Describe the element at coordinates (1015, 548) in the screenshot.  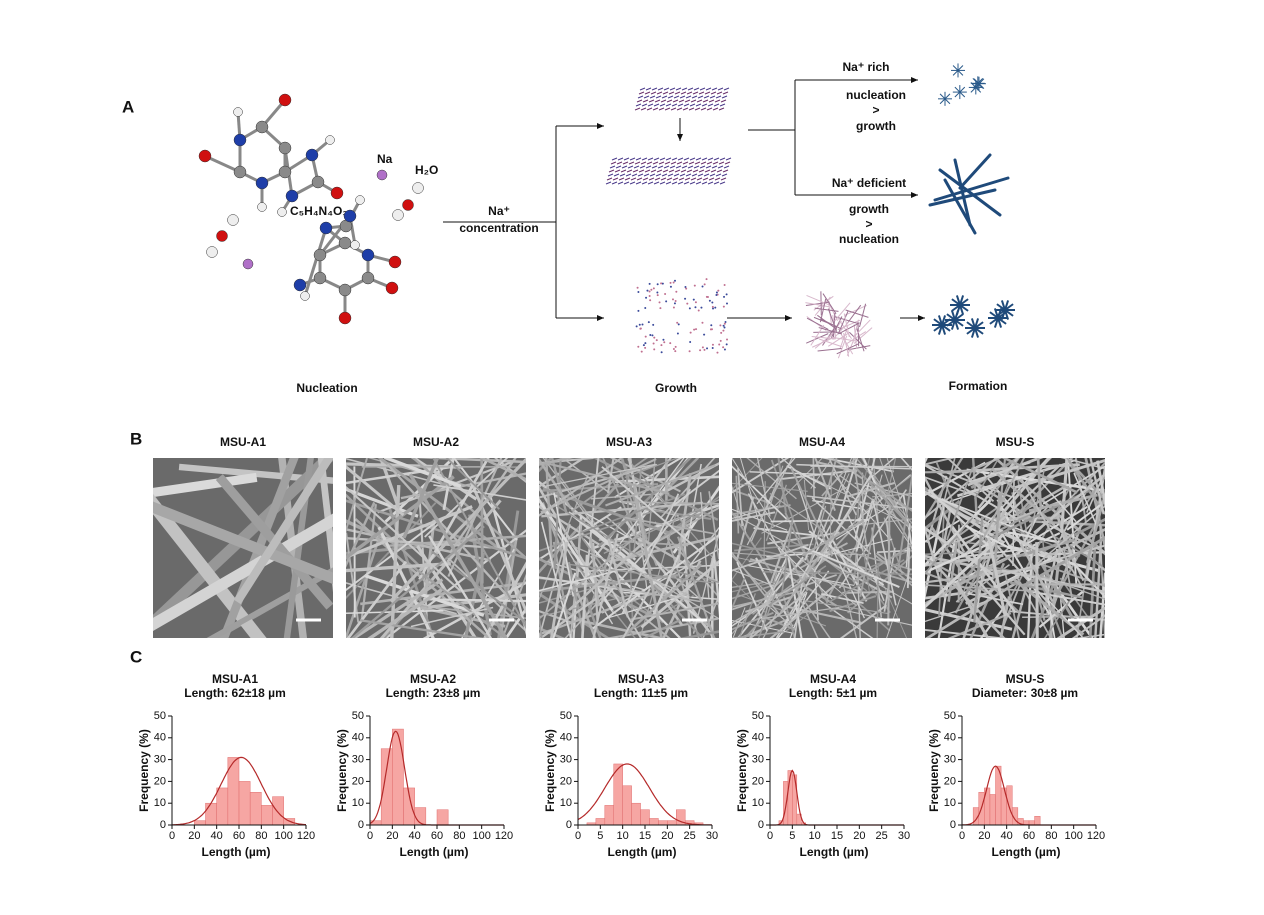
I see `sem-image` at that location.